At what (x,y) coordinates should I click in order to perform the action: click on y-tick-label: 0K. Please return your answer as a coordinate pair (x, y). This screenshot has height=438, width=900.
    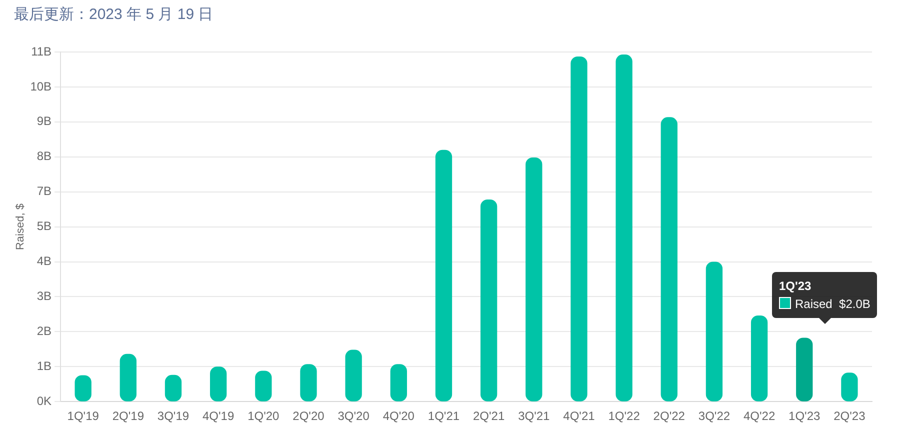
    Looking at the image, I should click on (44, 401).